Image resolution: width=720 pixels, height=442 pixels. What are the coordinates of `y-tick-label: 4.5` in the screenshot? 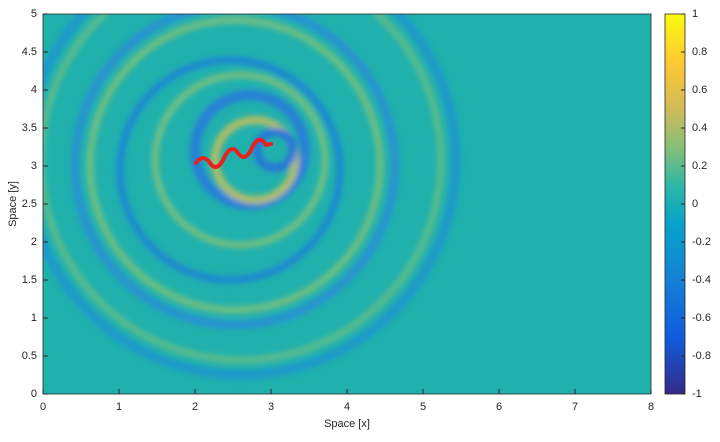 It's located at (29, 52).